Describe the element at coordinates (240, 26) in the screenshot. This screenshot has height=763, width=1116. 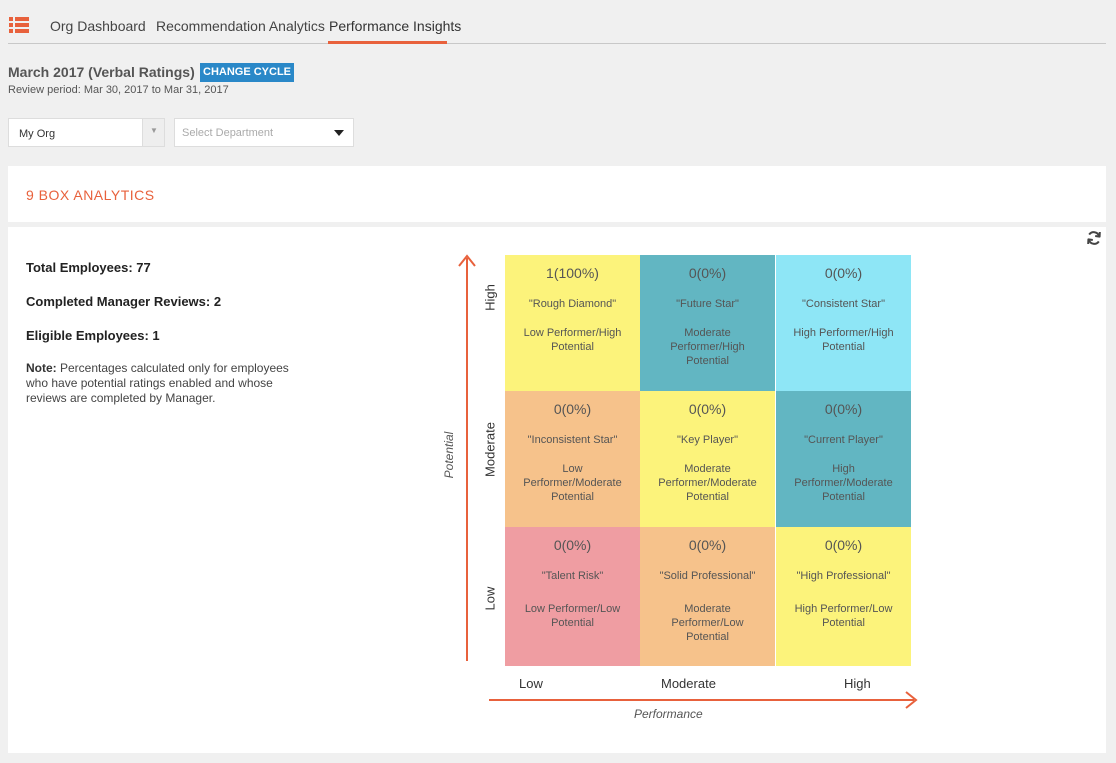
I see `tab-recommendation-analytics: Recommendation Analytics` at that location.